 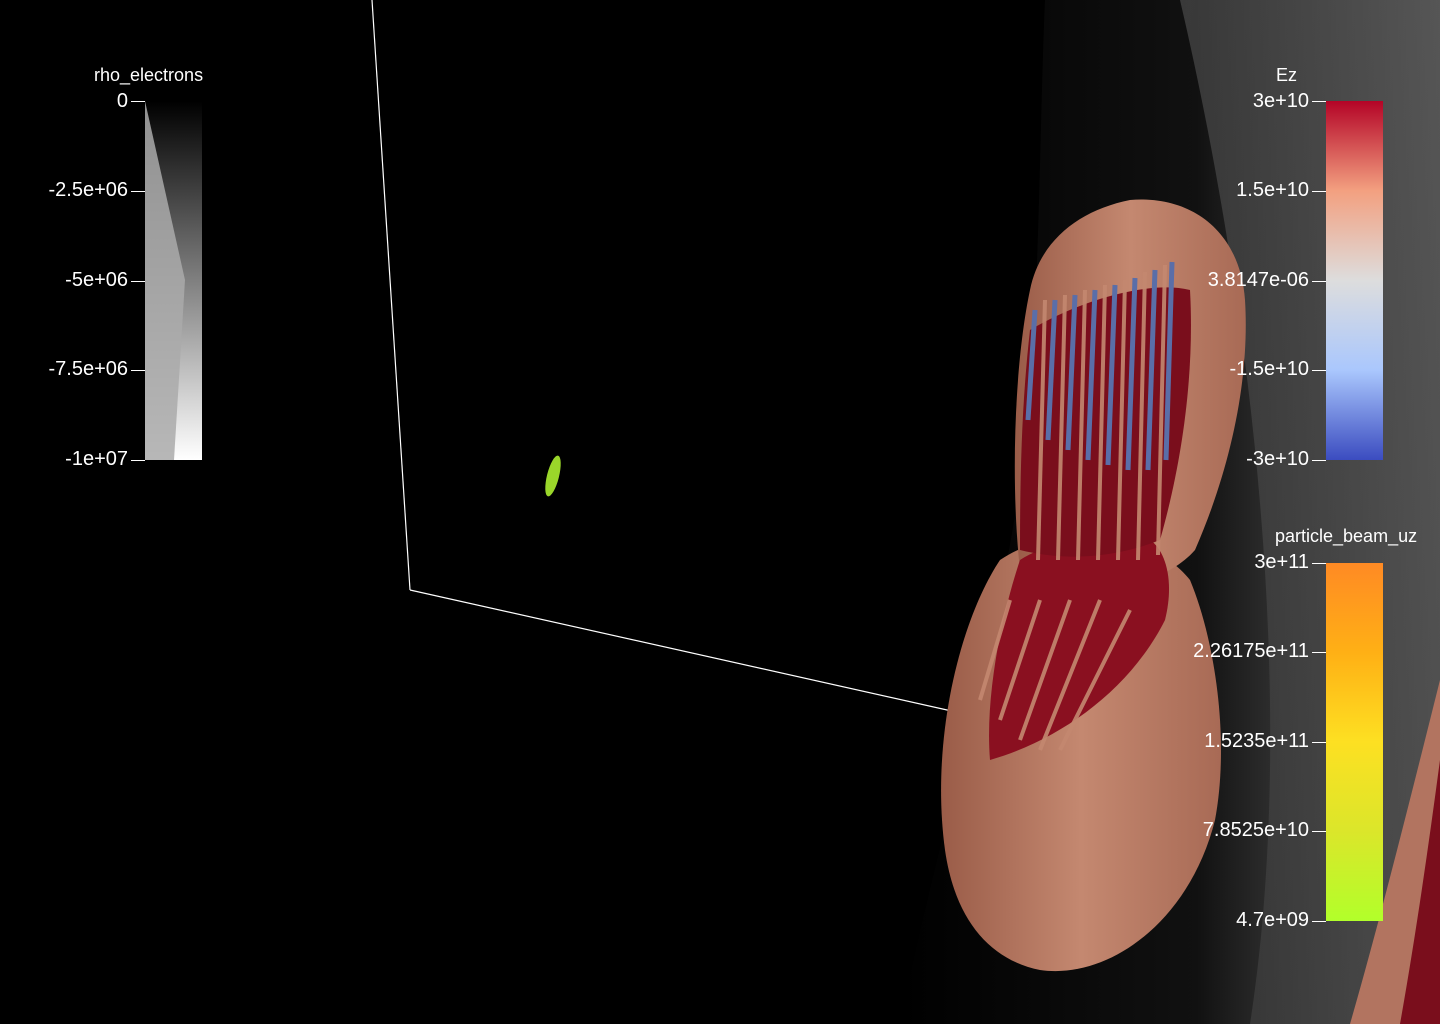 I want to click on legend-tick: -5e+06, so click(x=96, y=280).